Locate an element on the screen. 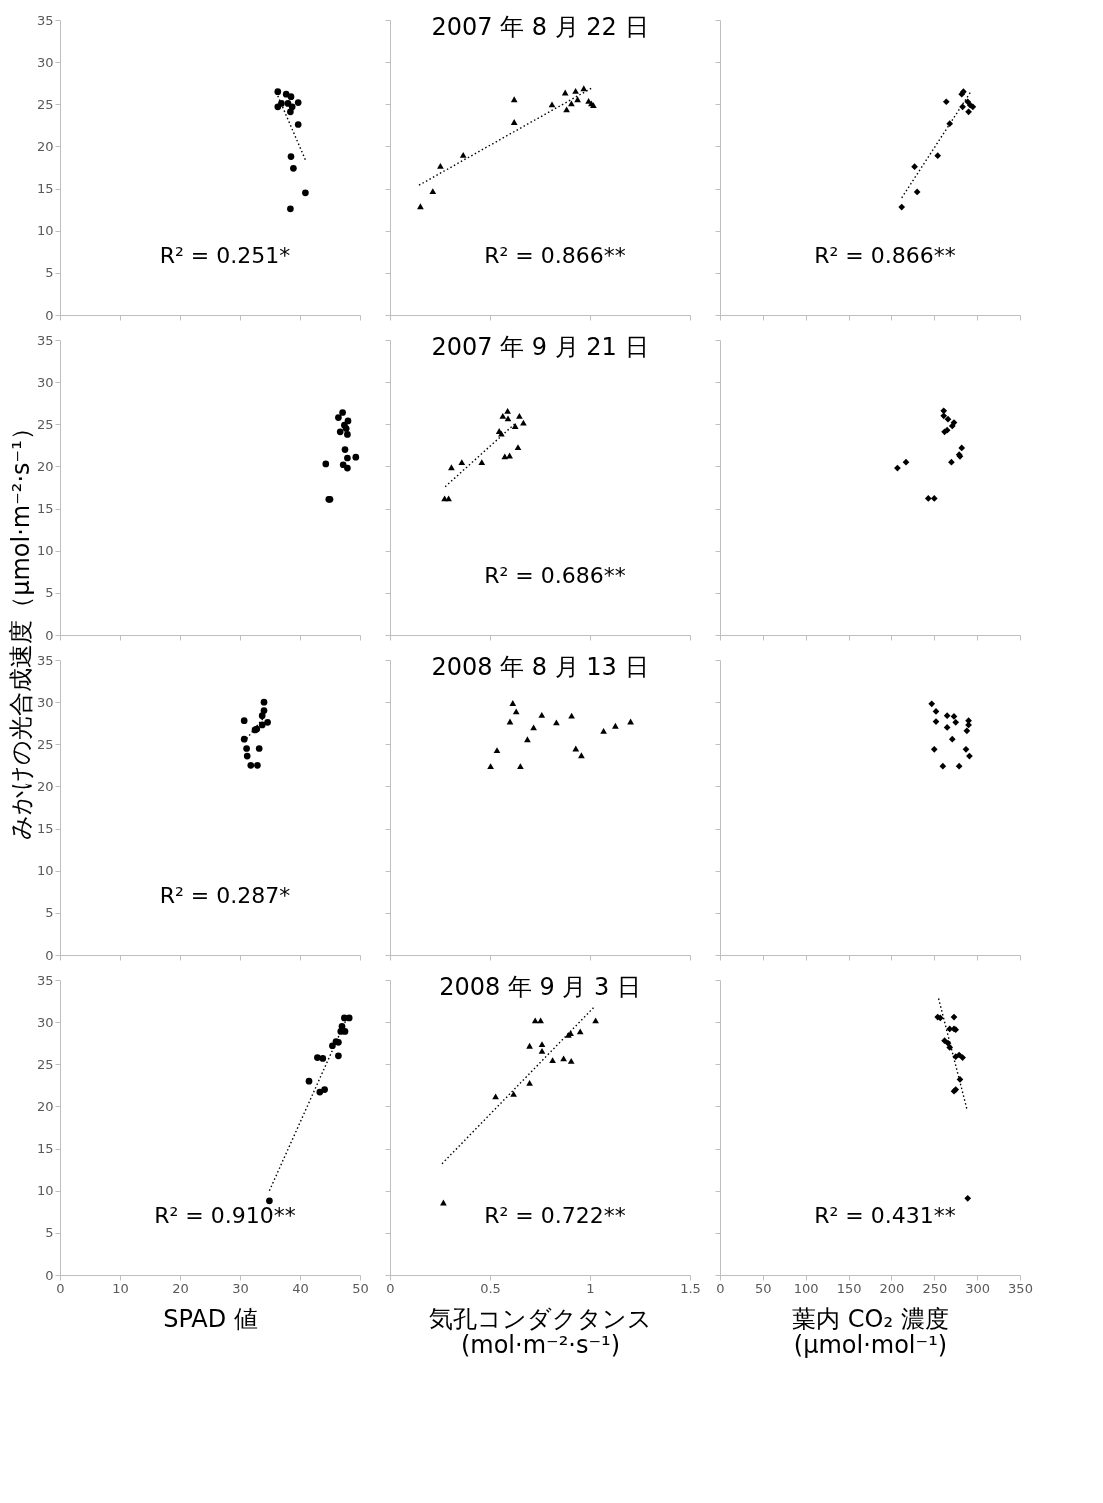  x-axis-title: 葉内 CO₂ 濃度 (μmol·mol⁻¹) is located at coordinates (870, 1331).